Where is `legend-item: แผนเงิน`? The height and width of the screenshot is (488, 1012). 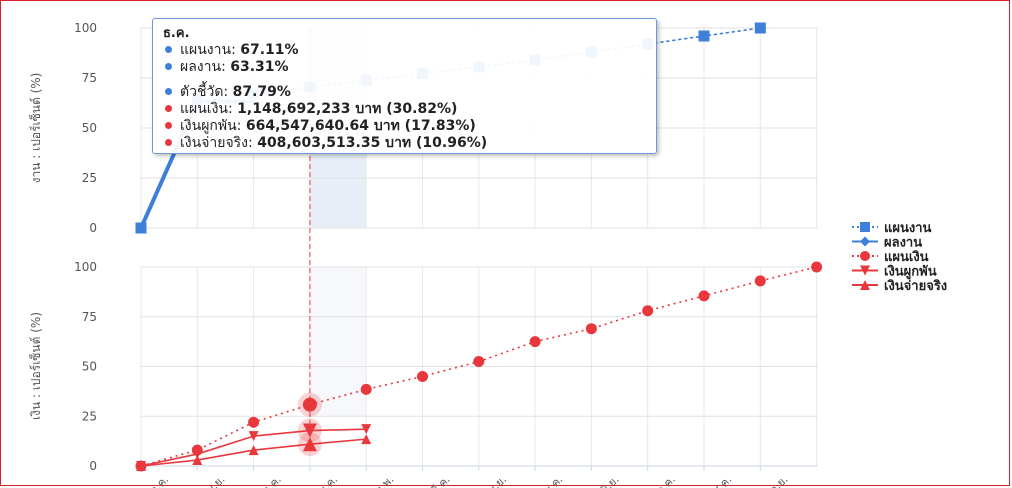
legend-item: แผนเงิน is located at coordinates (890, 257).